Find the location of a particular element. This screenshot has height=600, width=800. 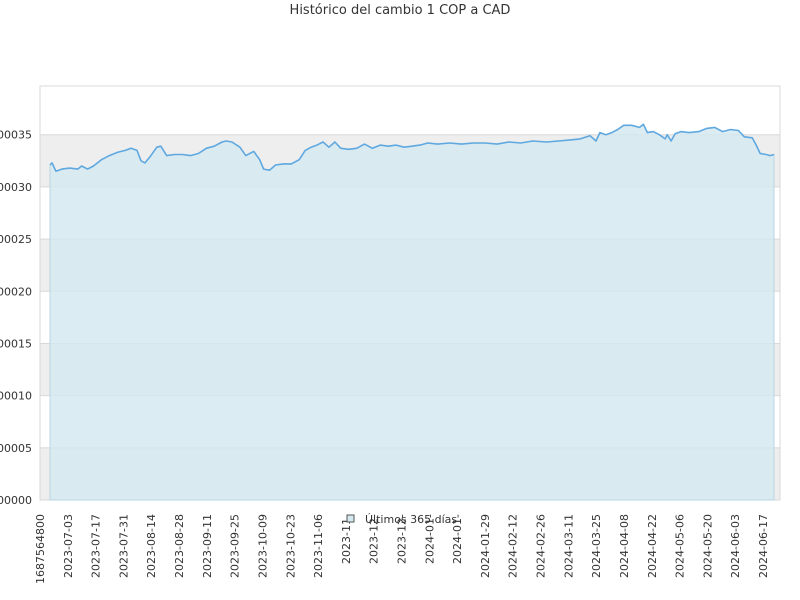

x-tick-label: 2023-08-14 is located at coordinates (151, 546).